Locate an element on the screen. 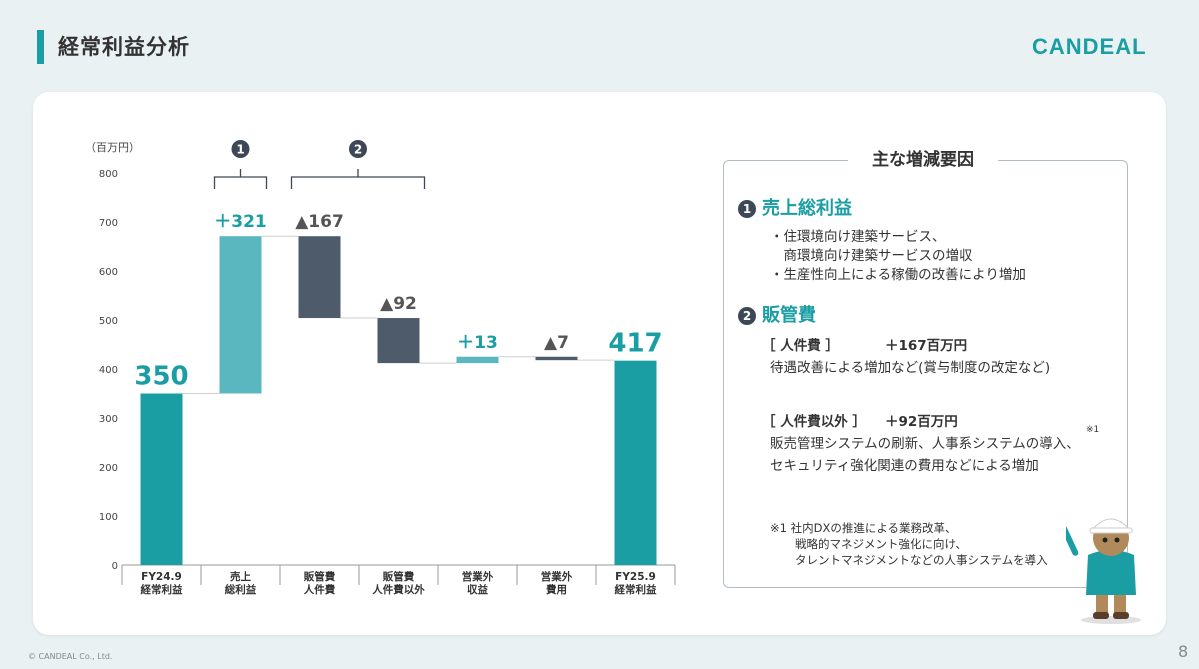  data-label: 417 is located at coordinates (635, 344).